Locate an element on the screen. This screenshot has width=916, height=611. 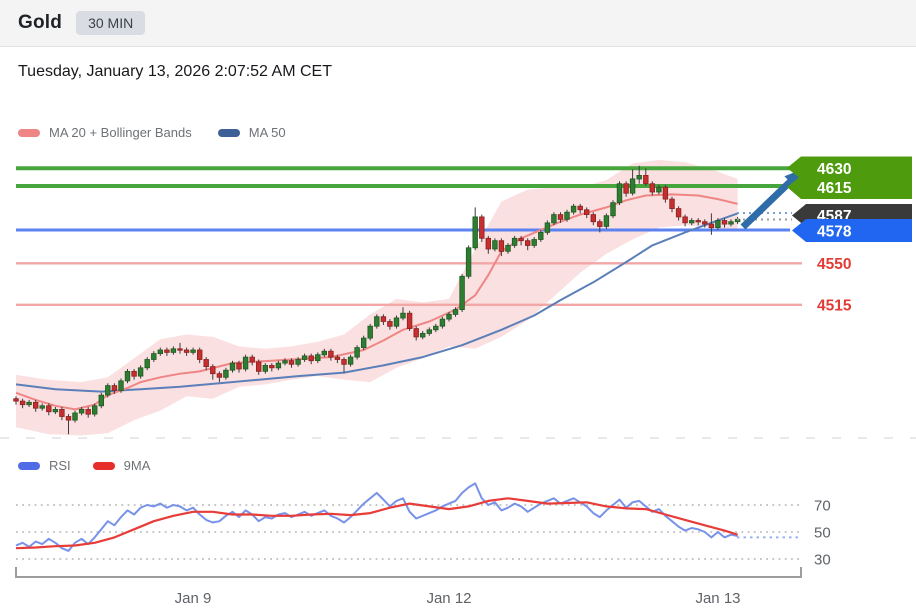
resistance-label-2: 4615 is located at coordinates (834, 188).